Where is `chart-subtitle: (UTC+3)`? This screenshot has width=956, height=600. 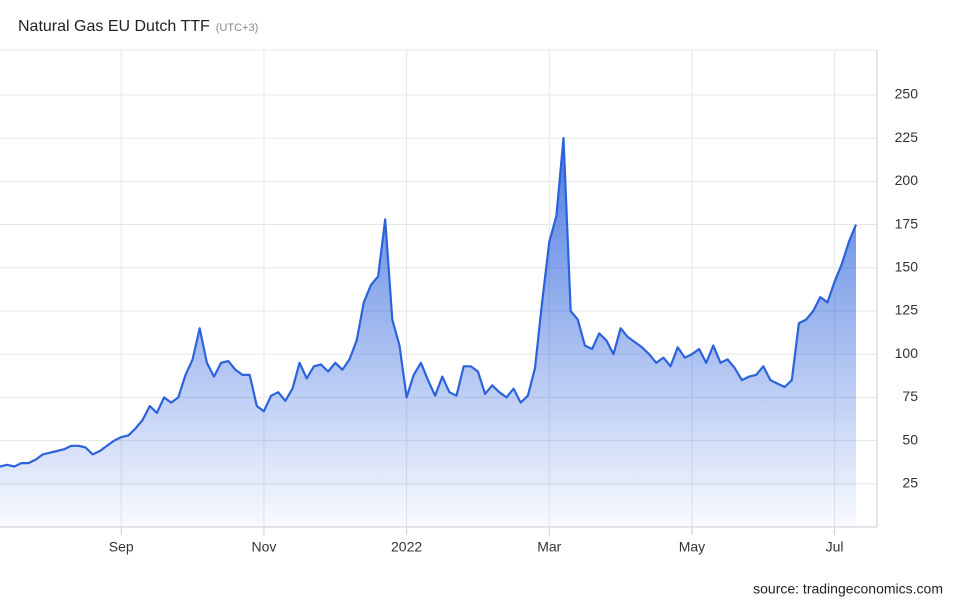 chart-subtitle: (UTC+3) is located at coordinates (237, 28).